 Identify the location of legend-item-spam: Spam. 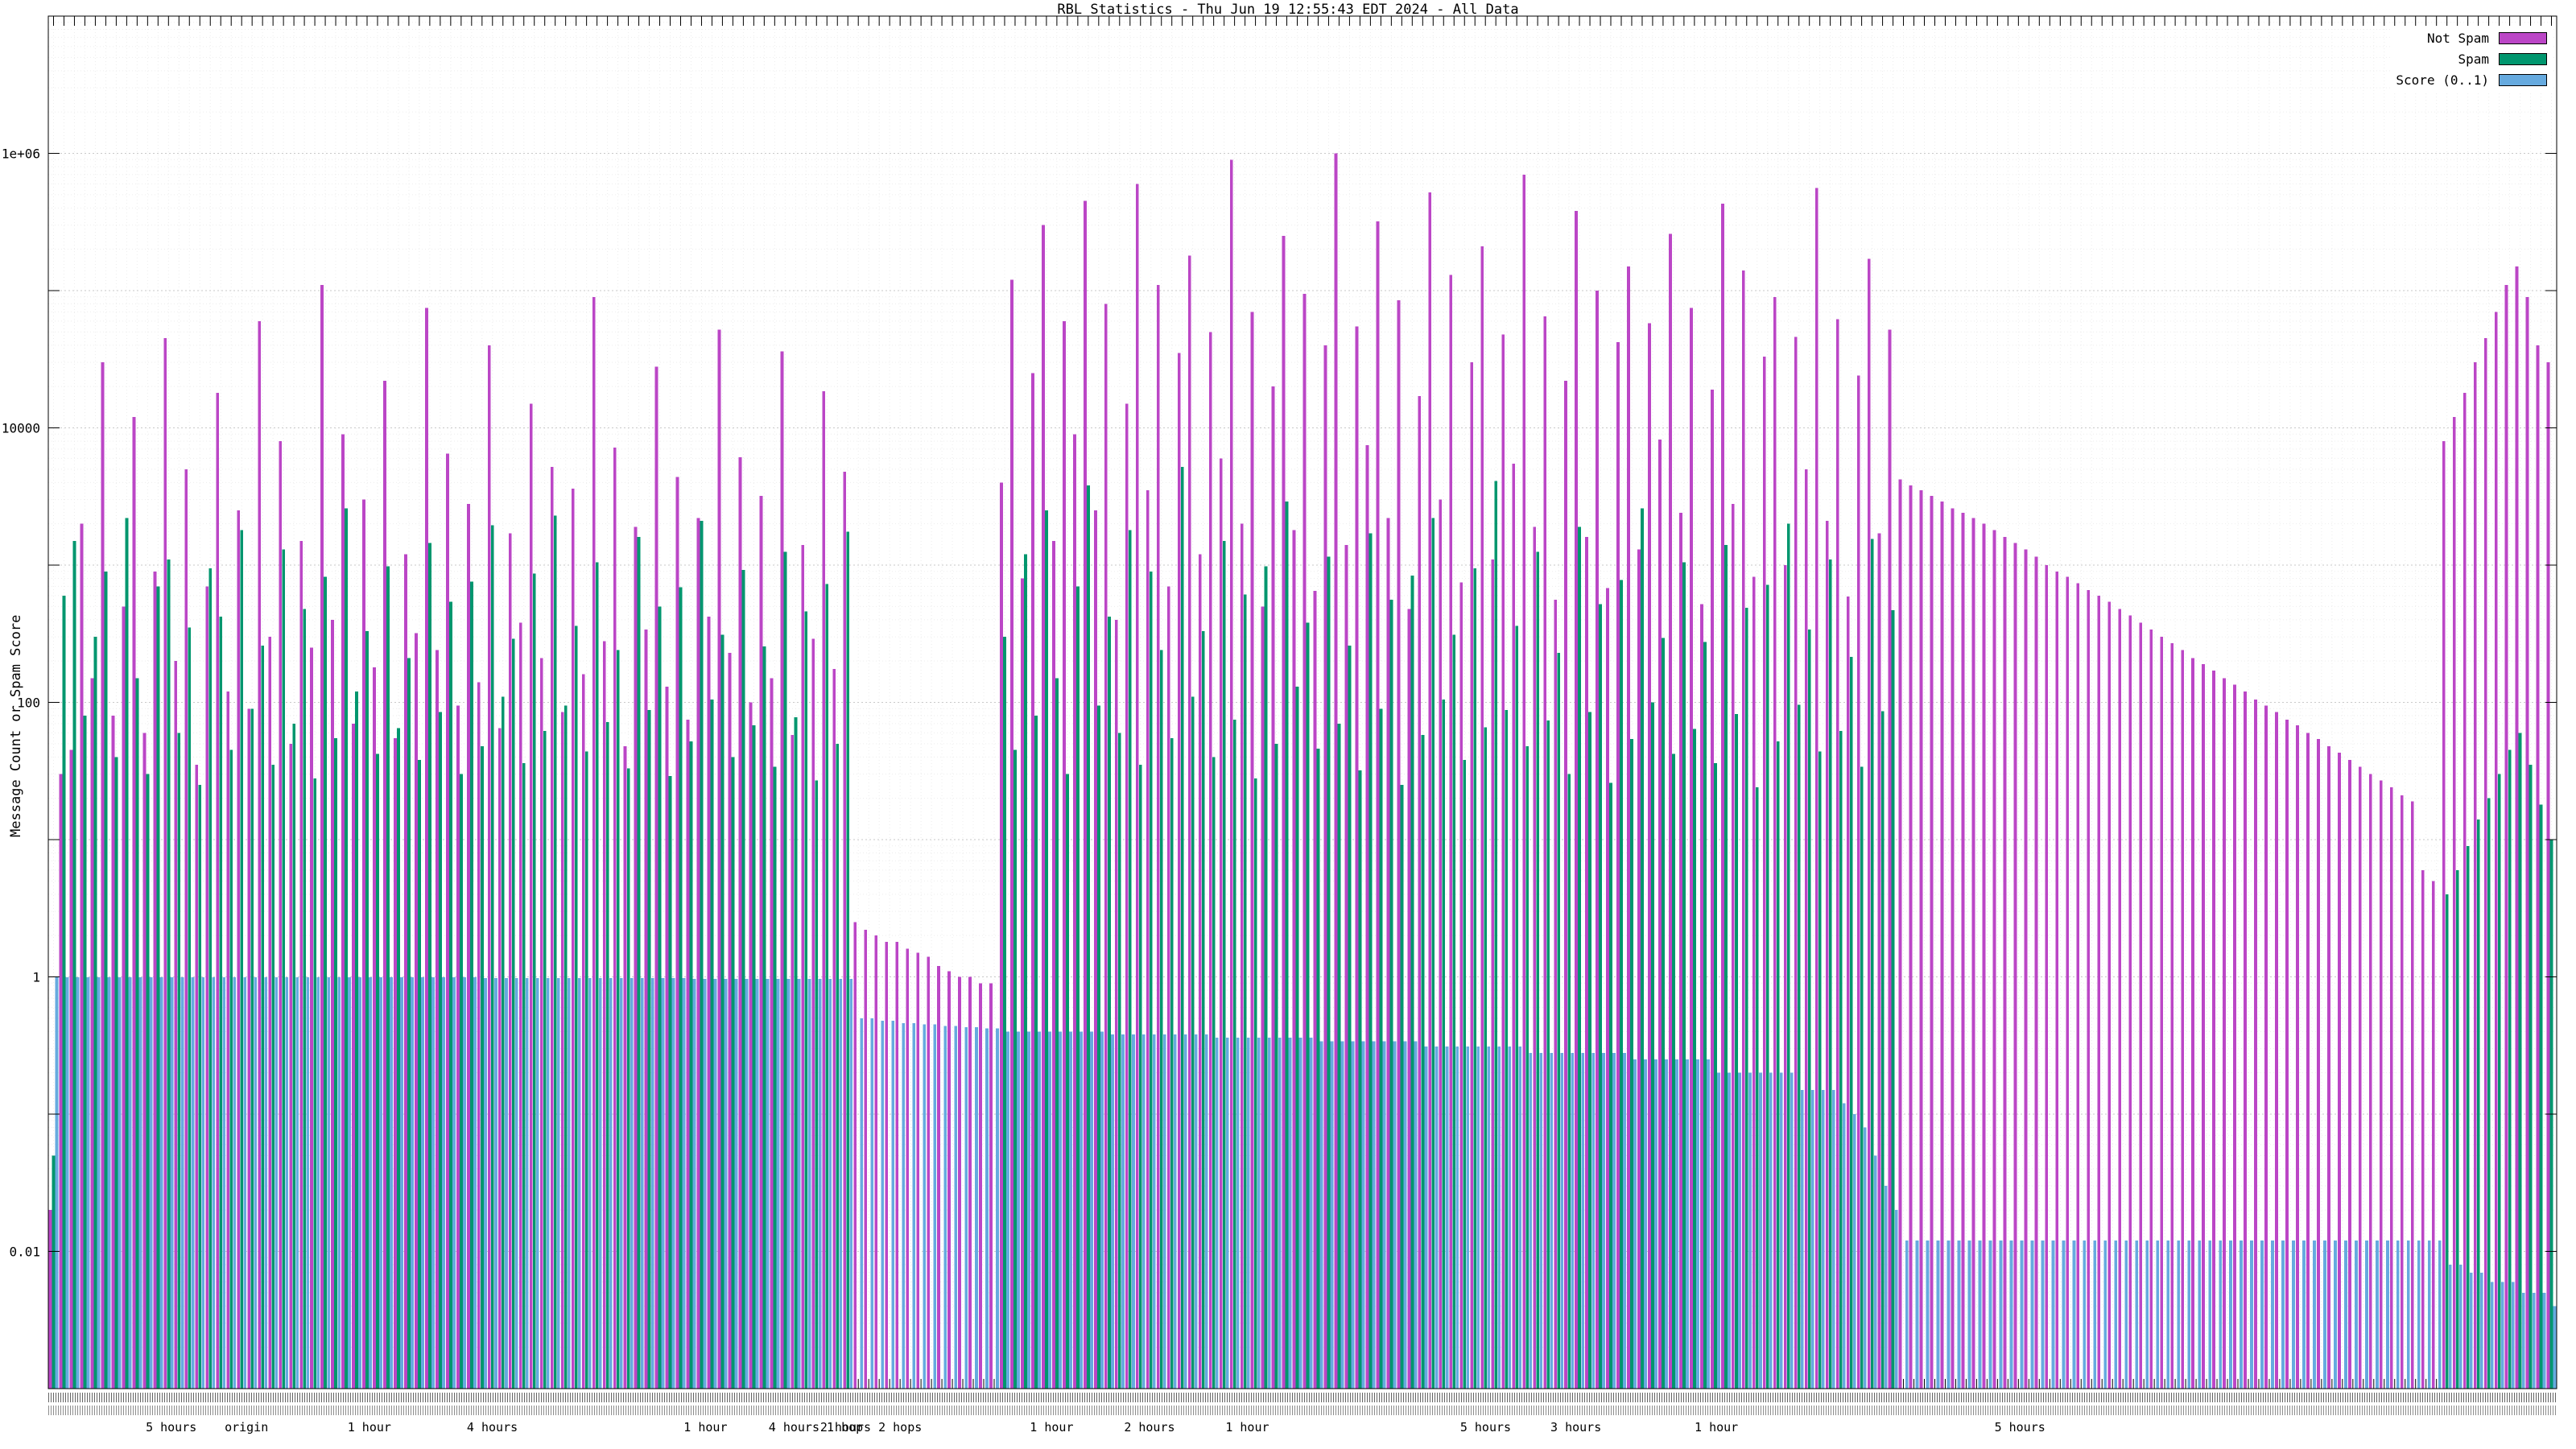
(2471, 59).